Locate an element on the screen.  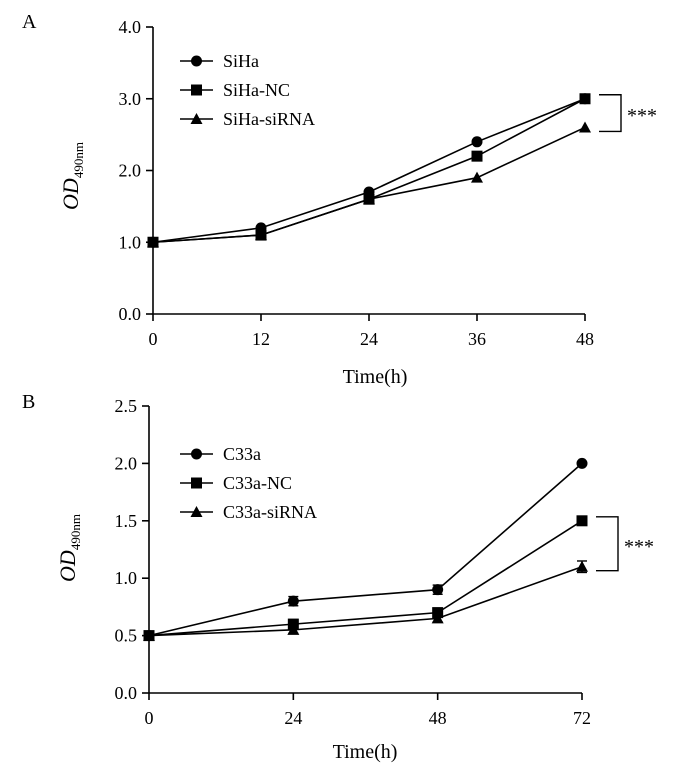
panel-label: B is located at coordinates (28, 402).